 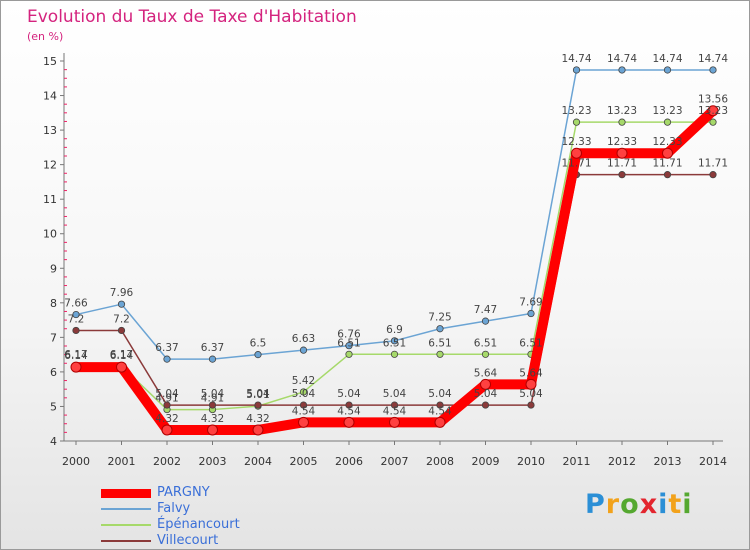 I want to click on x-tick-label: 2001, so click(x=122, y=461).